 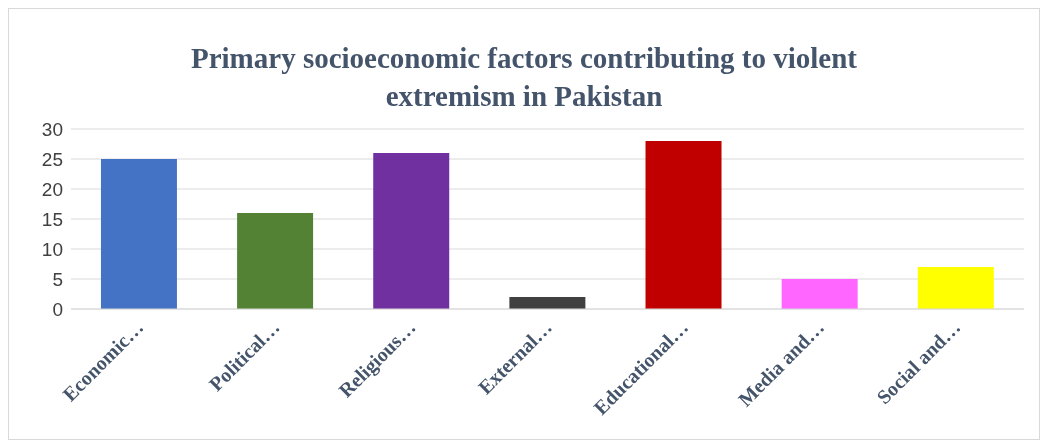 I want to click on y-tick-label: 5, so click(x=57, y=279).